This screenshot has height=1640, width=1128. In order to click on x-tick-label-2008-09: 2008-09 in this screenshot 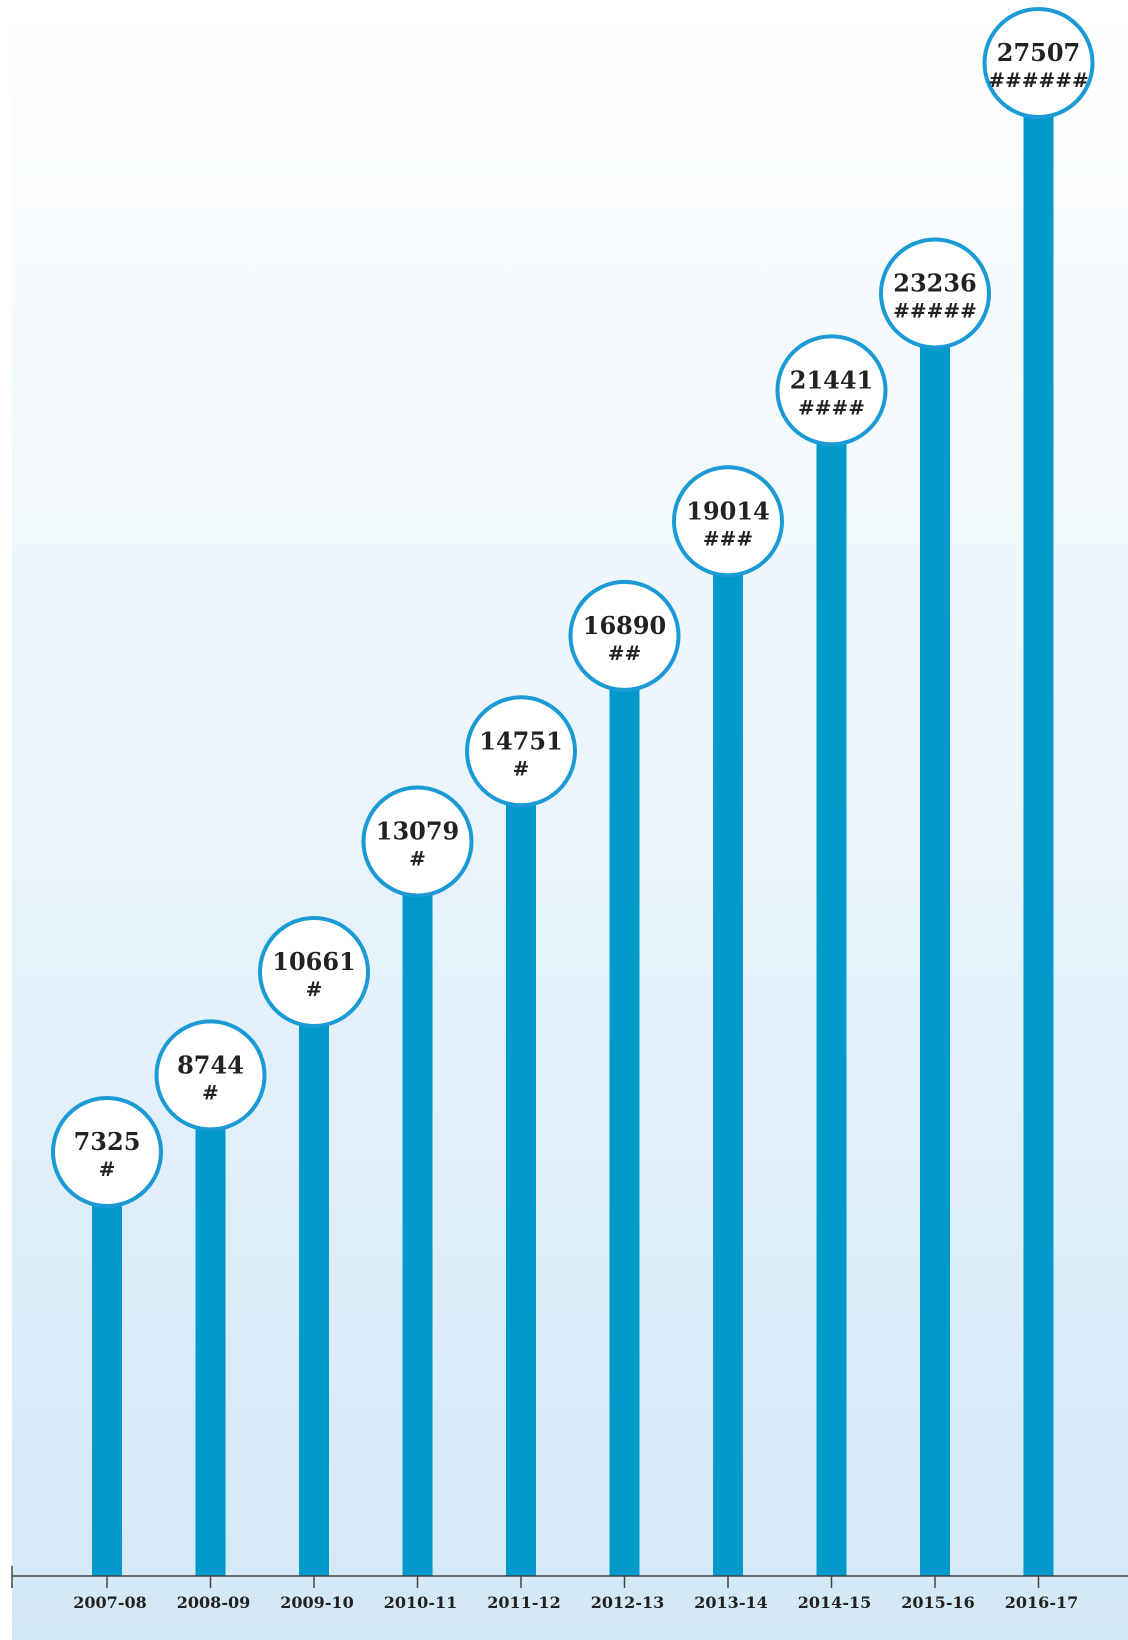, I will do `click(213, 1602)`.